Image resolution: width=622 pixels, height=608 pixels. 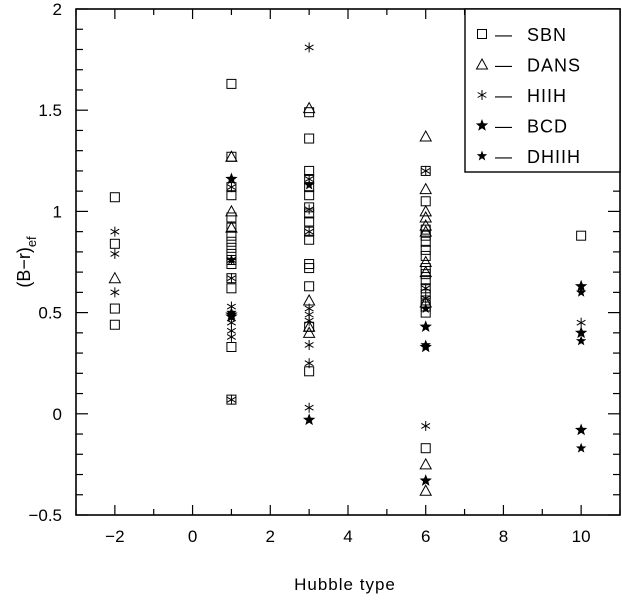 I want to click on y-tick-label: 0, so click(x=57, y=414).